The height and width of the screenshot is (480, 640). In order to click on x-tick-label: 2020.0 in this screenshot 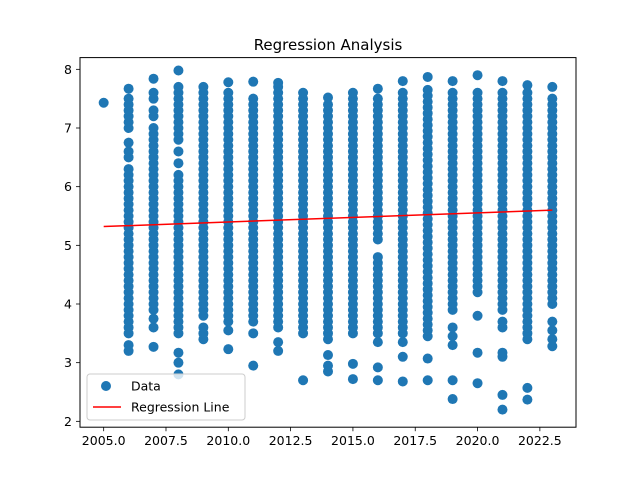, I will do `click(478, 440)`.